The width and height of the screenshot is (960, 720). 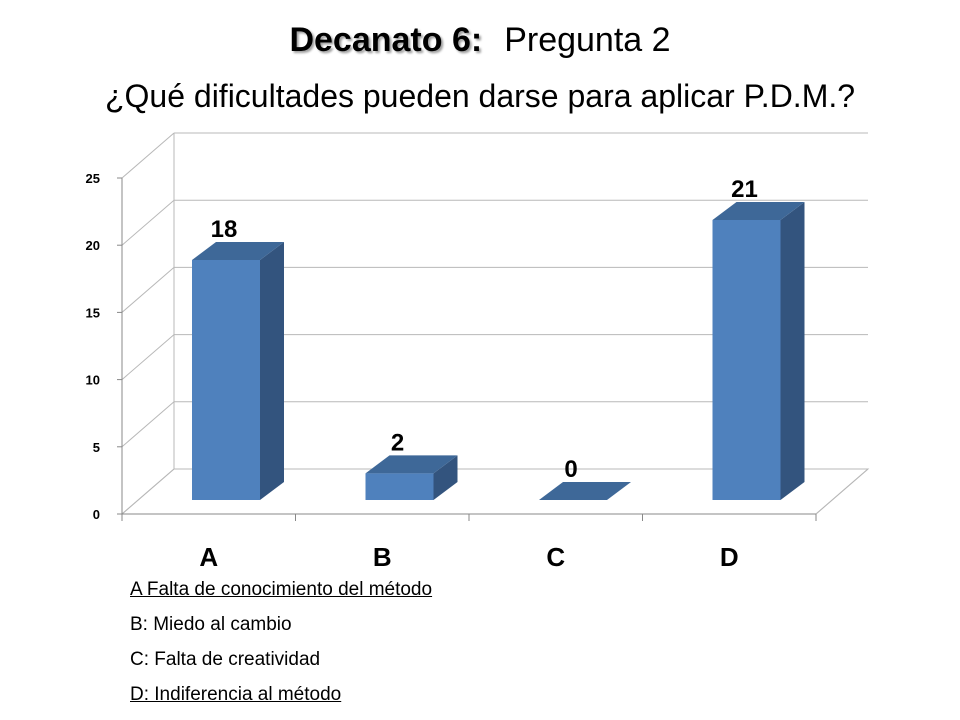 What do you see at coordinates (842, 491) in the screenshot?
I see `floor-edge` at bounding box center [842, 491].